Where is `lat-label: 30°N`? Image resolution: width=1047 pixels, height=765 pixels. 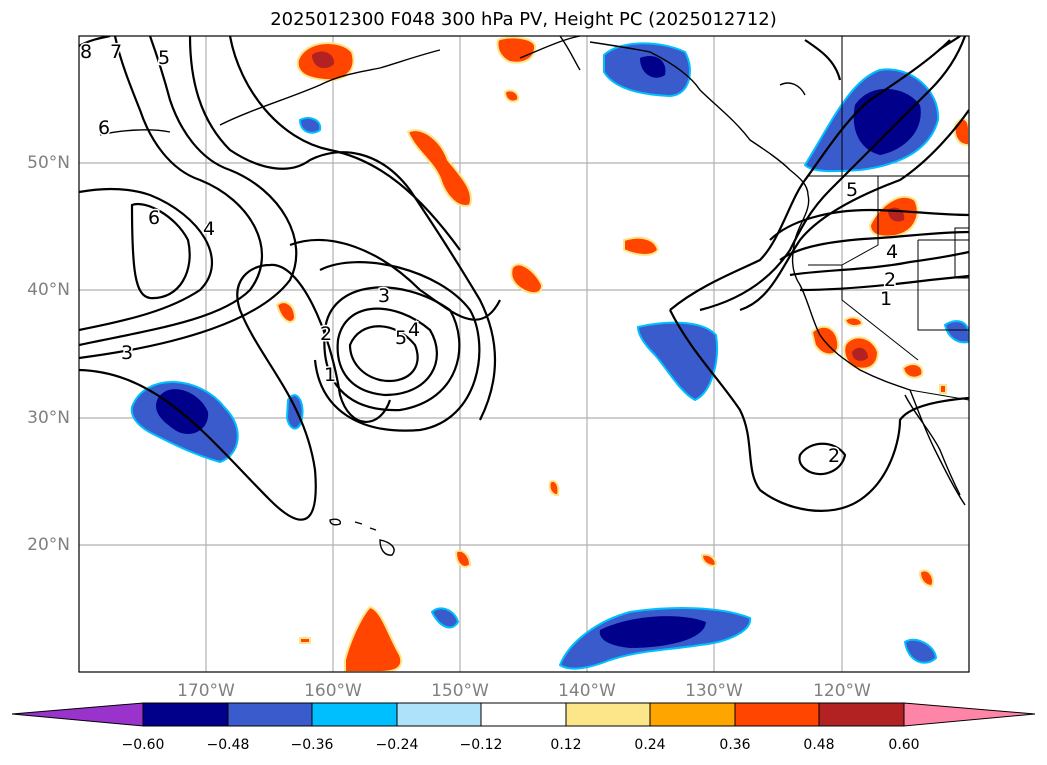 lat-label: 30°N is located at coordinates (48, 418).